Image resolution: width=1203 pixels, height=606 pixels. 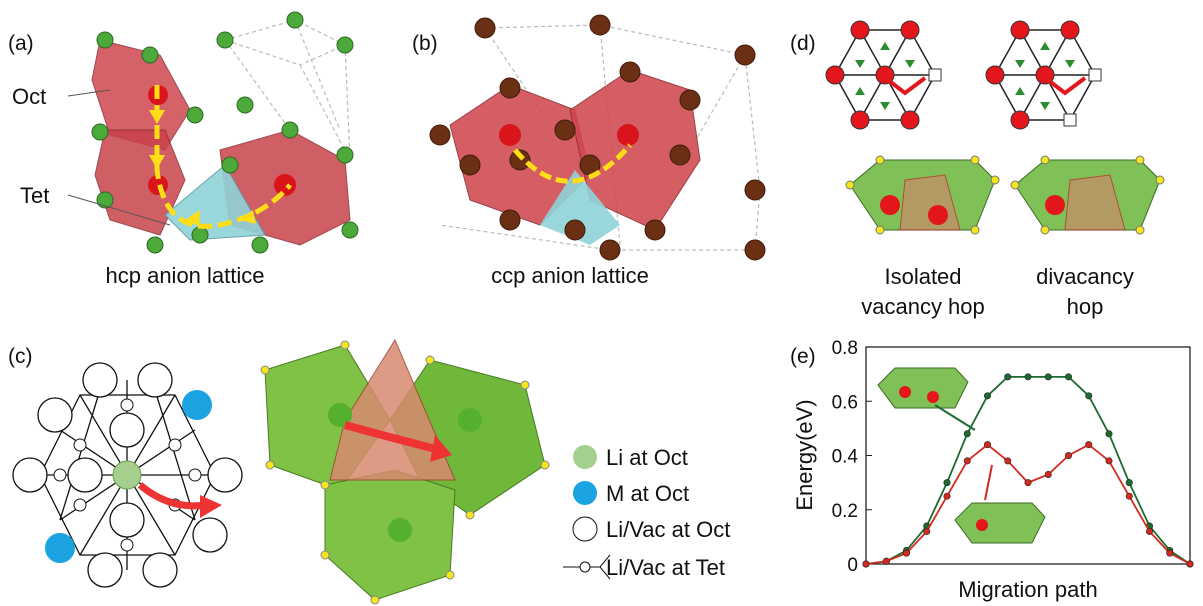 What do you see at coordinates (926, 399) in the screenshot?
I see `inset-top` at bounding box center [926, 399].